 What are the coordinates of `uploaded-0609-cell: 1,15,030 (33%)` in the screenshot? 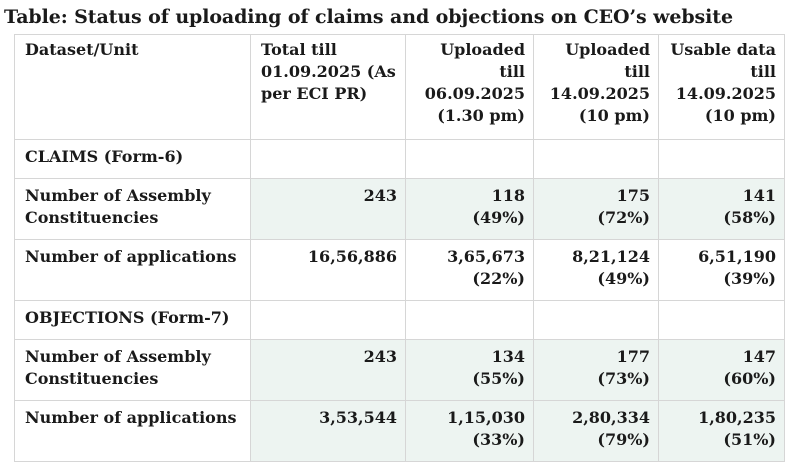 It's located at (469, 431).